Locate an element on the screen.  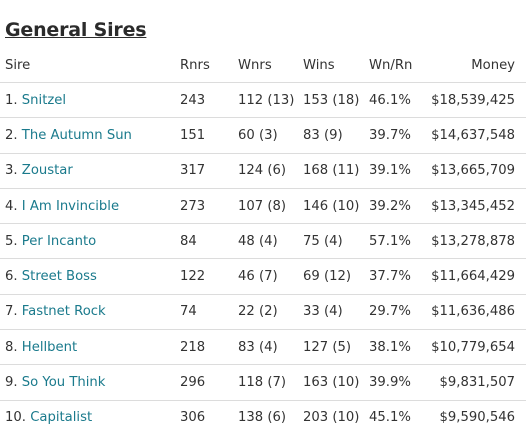
money-cell: $11,664,429 is located at coordinates (476, 276).